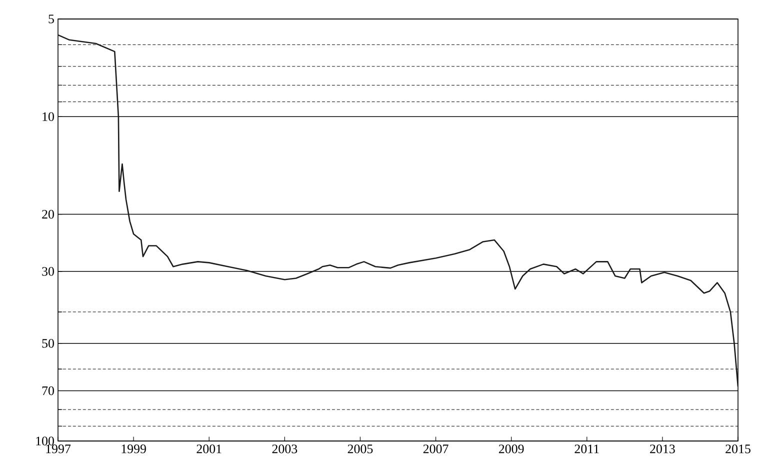  What do you see at coordinates (285, 449) in the screenshot?
I see `x-tick-label: 2003` at bounding box center [285, 449].